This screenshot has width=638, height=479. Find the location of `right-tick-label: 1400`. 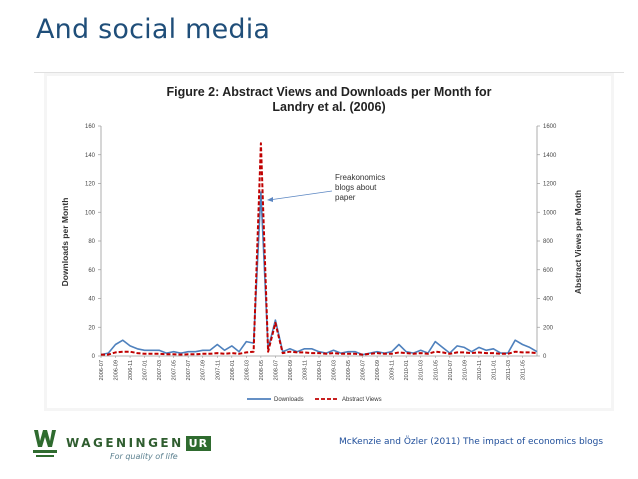

right-tick-label: 1400 is located at coordinates (550, 156).